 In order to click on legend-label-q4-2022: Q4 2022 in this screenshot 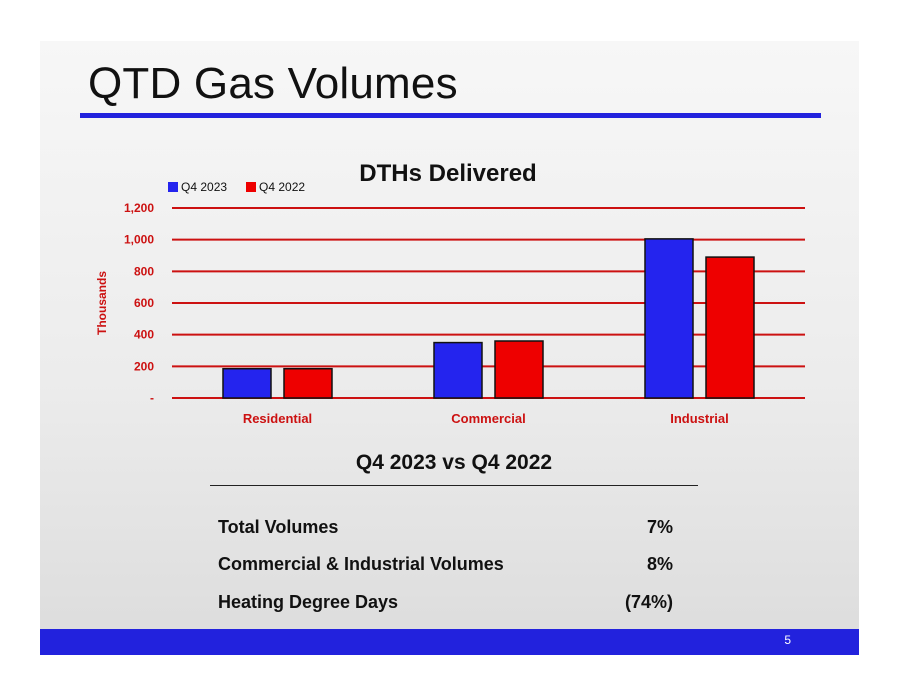, I will do `click(282, 187)`.